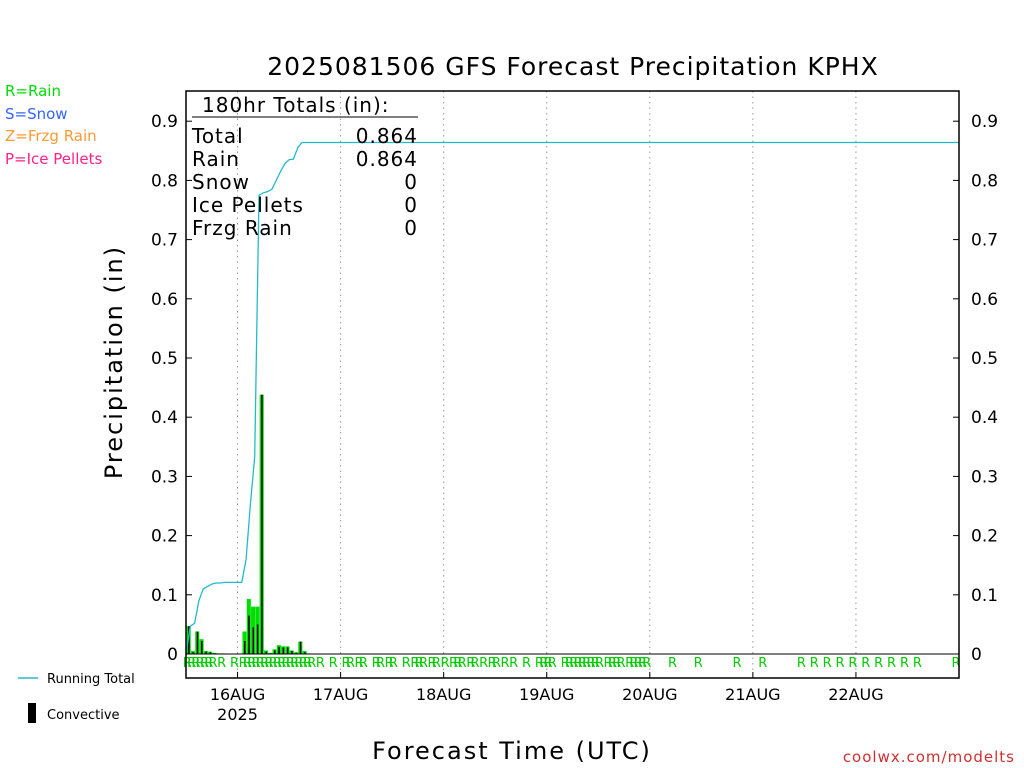 This screenshot has width=1024, height=768. Describe the element at coordinates (984, 300) in the screenshot. I see `y-tick-label-right: 0.6` at that location.